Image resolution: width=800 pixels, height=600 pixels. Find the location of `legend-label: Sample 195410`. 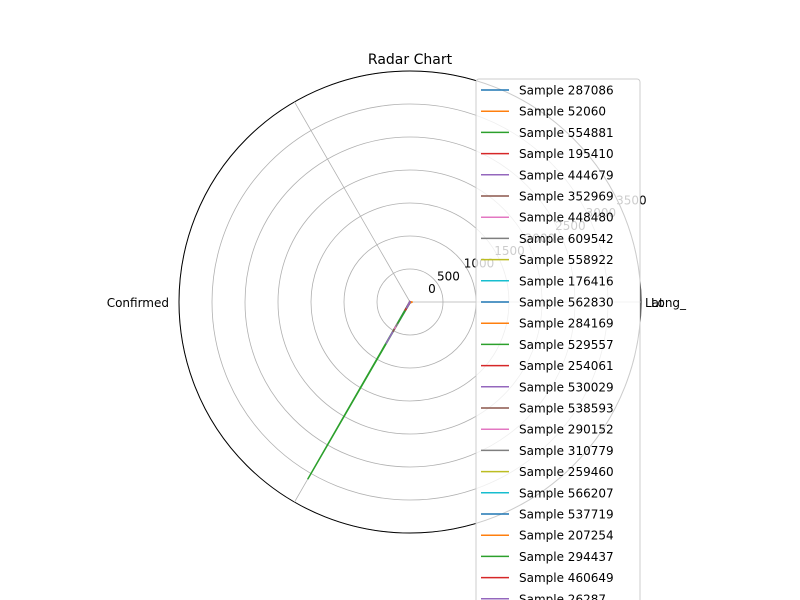

legend-label: Sample 195410 is located at coordinates (566, 154).